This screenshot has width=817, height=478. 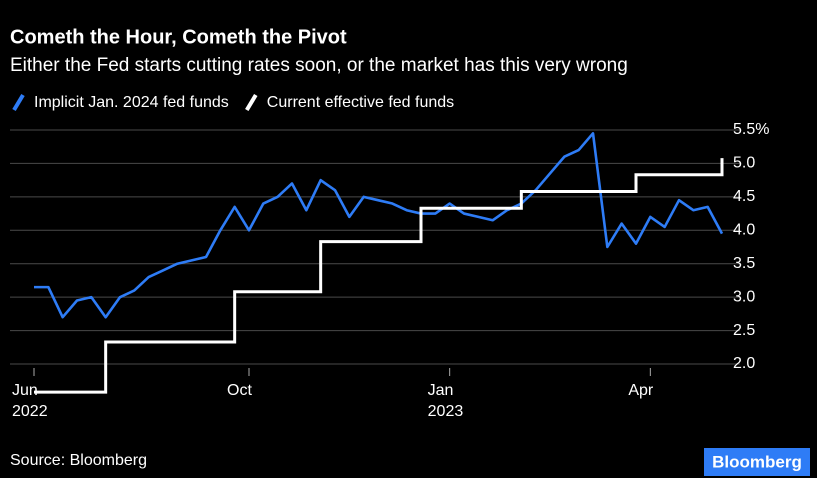 I want to click on source: Source: Bloomberg, so click(x=78, y=460).